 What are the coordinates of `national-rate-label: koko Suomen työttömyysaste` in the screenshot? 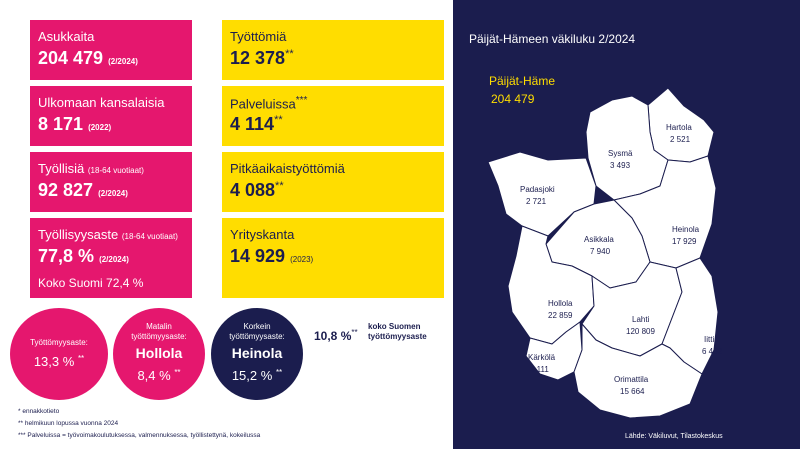 It's located at (397, 332).